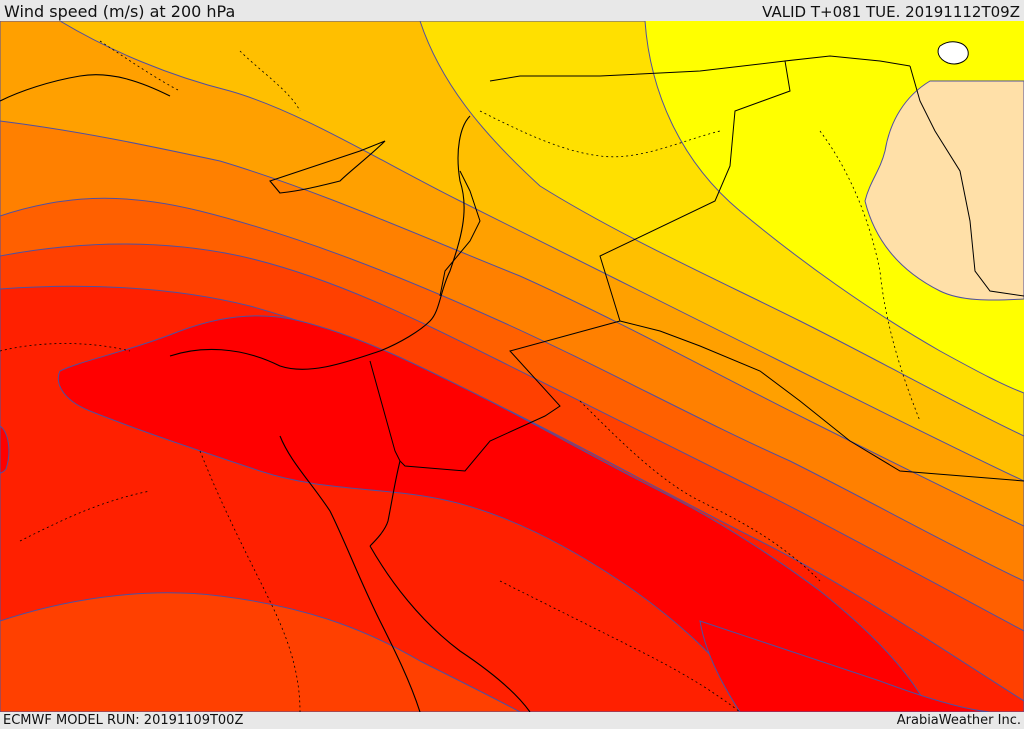  Describe the element at coordinates (120, 11) in the screenshot. I see `map-title: Wind speed (m/s) at 200 hPa` at that location.